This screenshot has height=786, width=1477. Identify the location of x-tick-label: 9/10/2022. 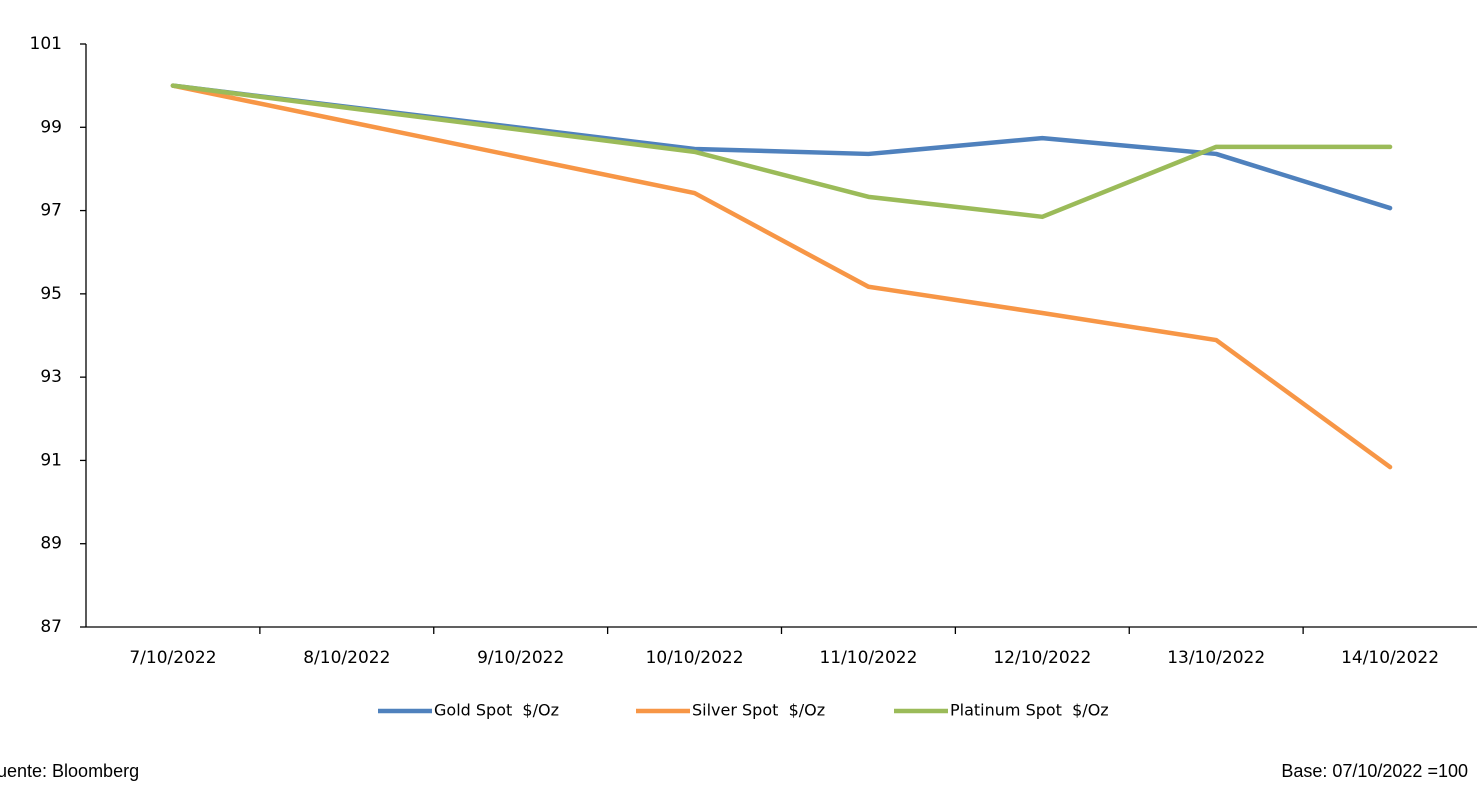
(520, 658).